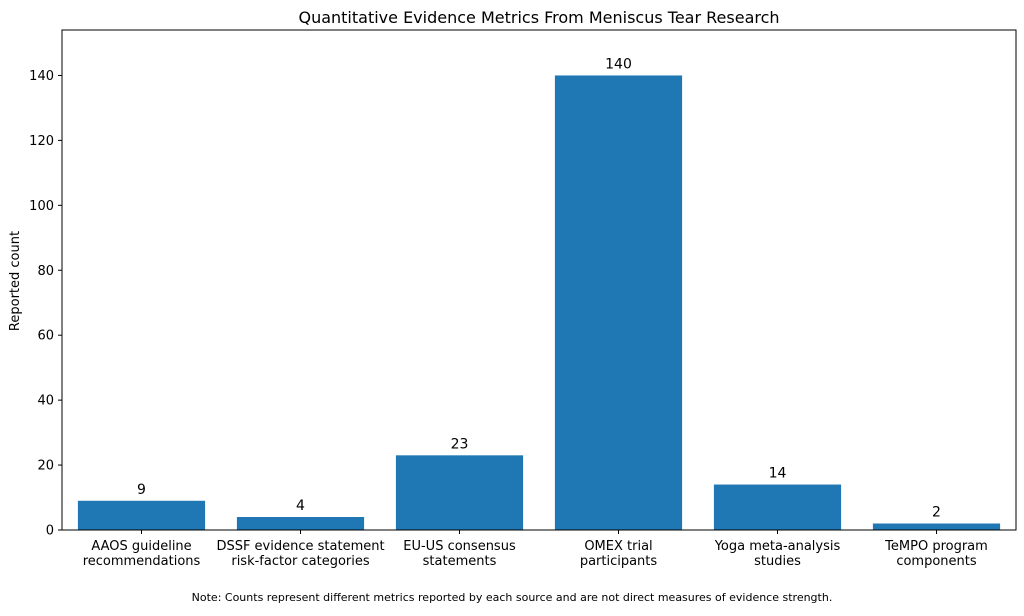 Image resolution: width=1024 pixels, height=616 pixels. What do you see at coordinates (41, 141) in the screenshot?
I see `y-tick-label: 120` at bounding box center [41, 141].